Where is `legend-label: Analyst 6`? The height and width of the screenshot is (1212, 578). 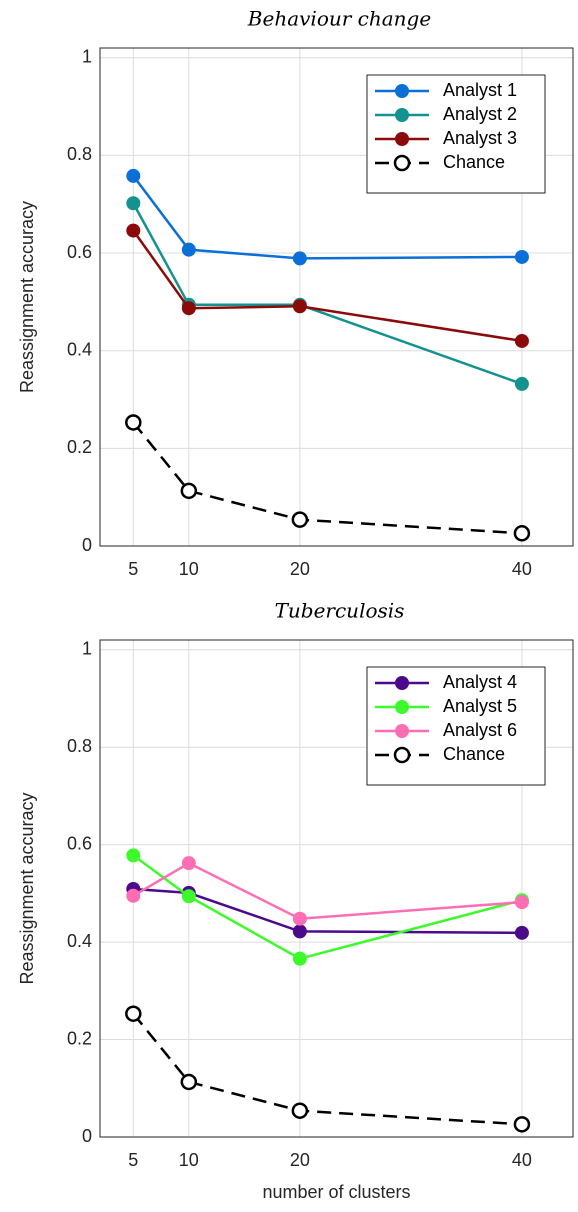 legend-label: Analyst 6 is located at coordinates (480, 730).